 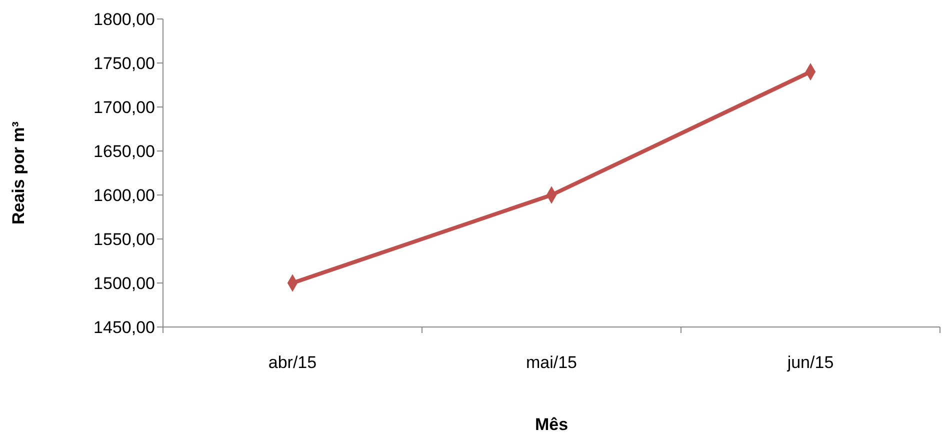 What do you see at coordinates (124, 19) in the screenshot?
I see `y-tick-label: 1800,00` at bounding box center [124, 19].